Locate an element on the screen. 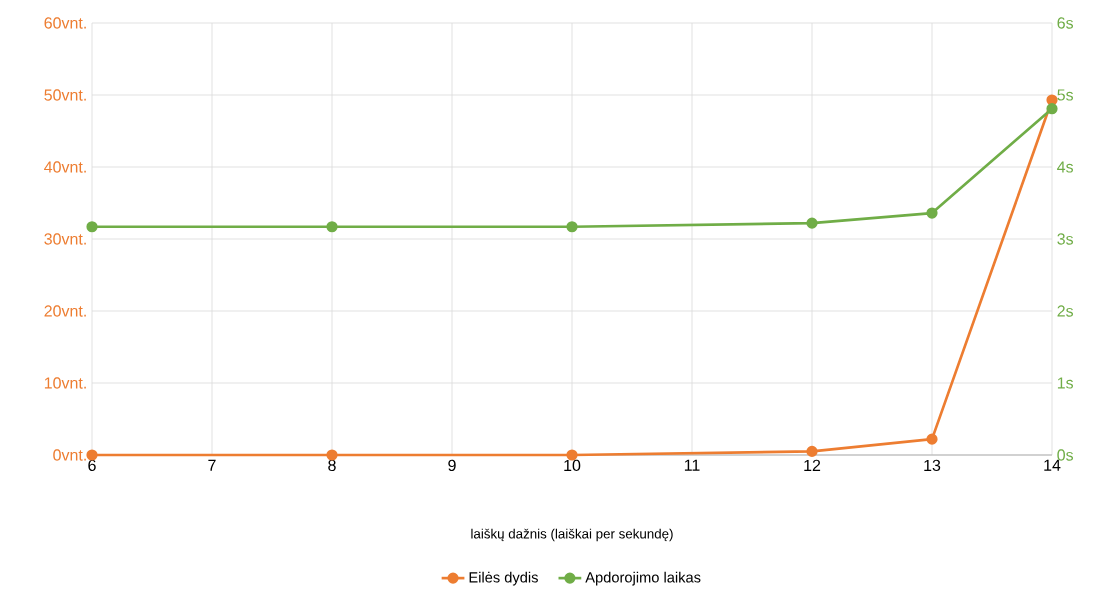 The height and width of the screenshot is (590, 1102). x-tick-label: 12 is located at coordinates (812, 465).